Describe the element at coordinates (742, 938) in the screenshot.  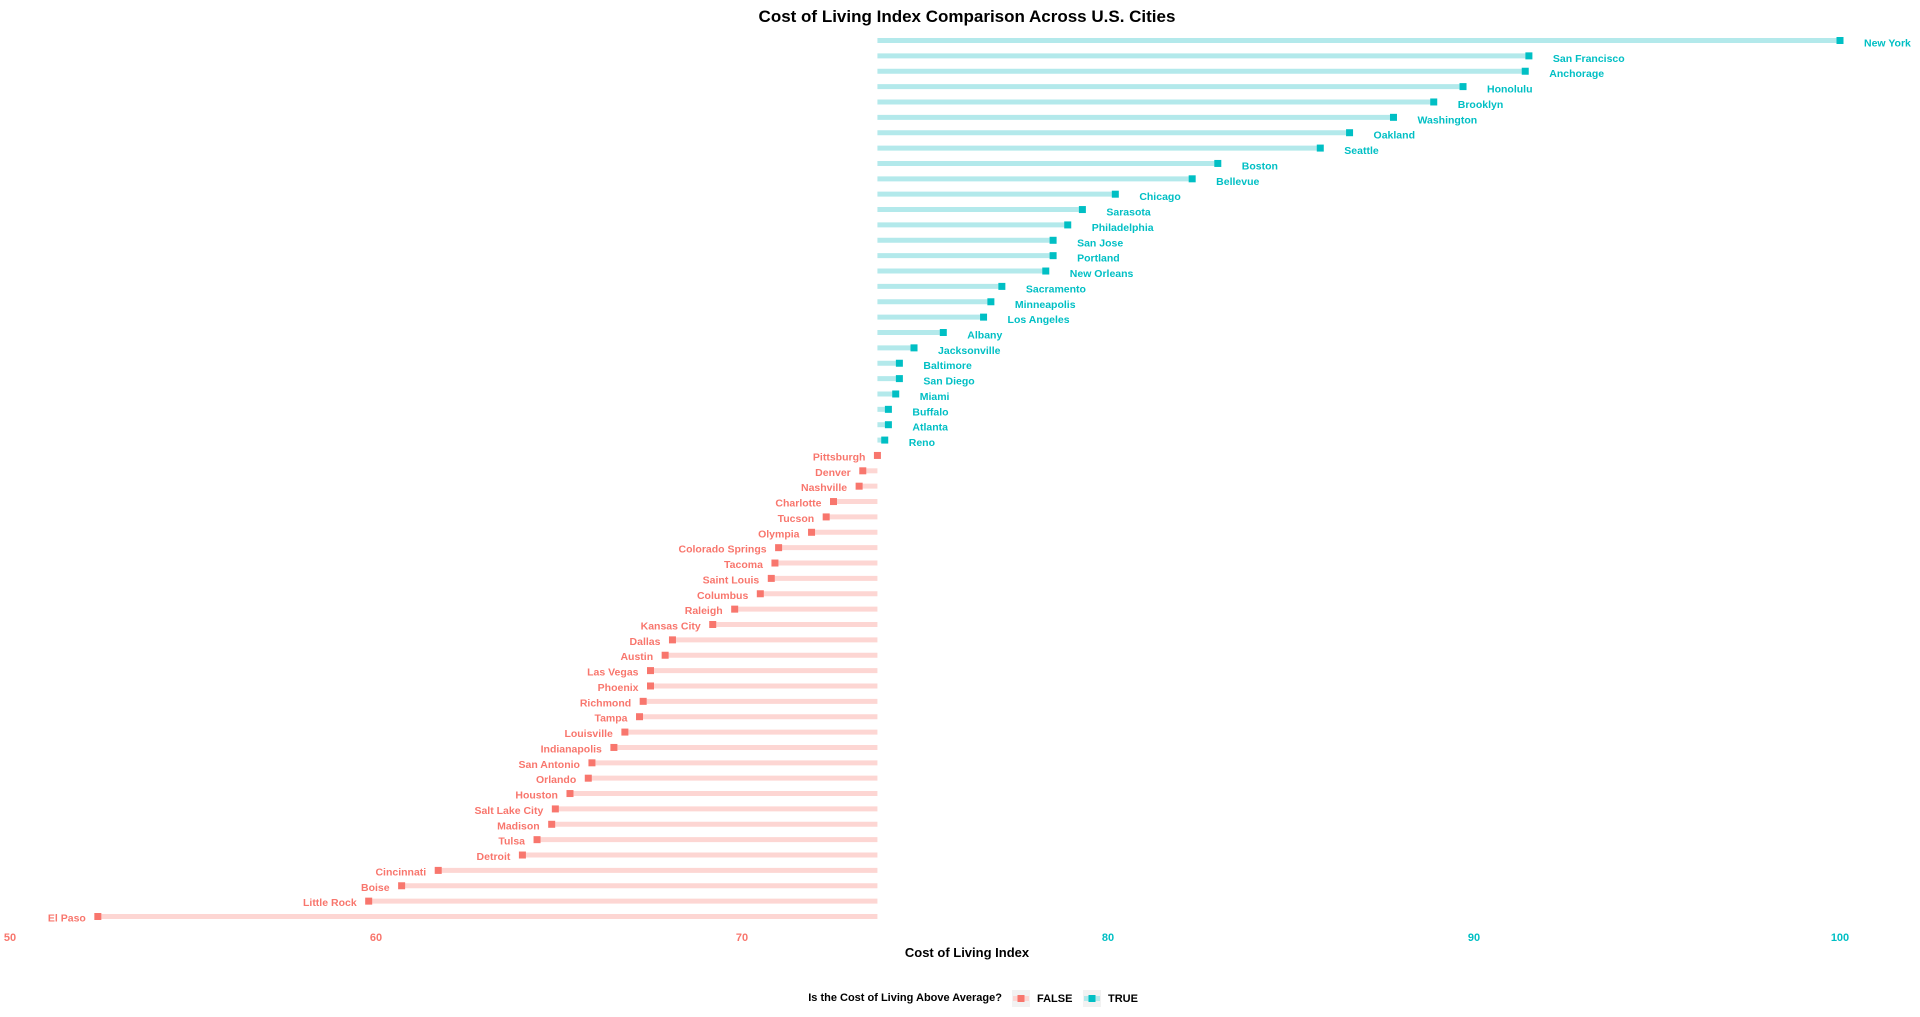
I see `x-tick-70: 70` at that location.